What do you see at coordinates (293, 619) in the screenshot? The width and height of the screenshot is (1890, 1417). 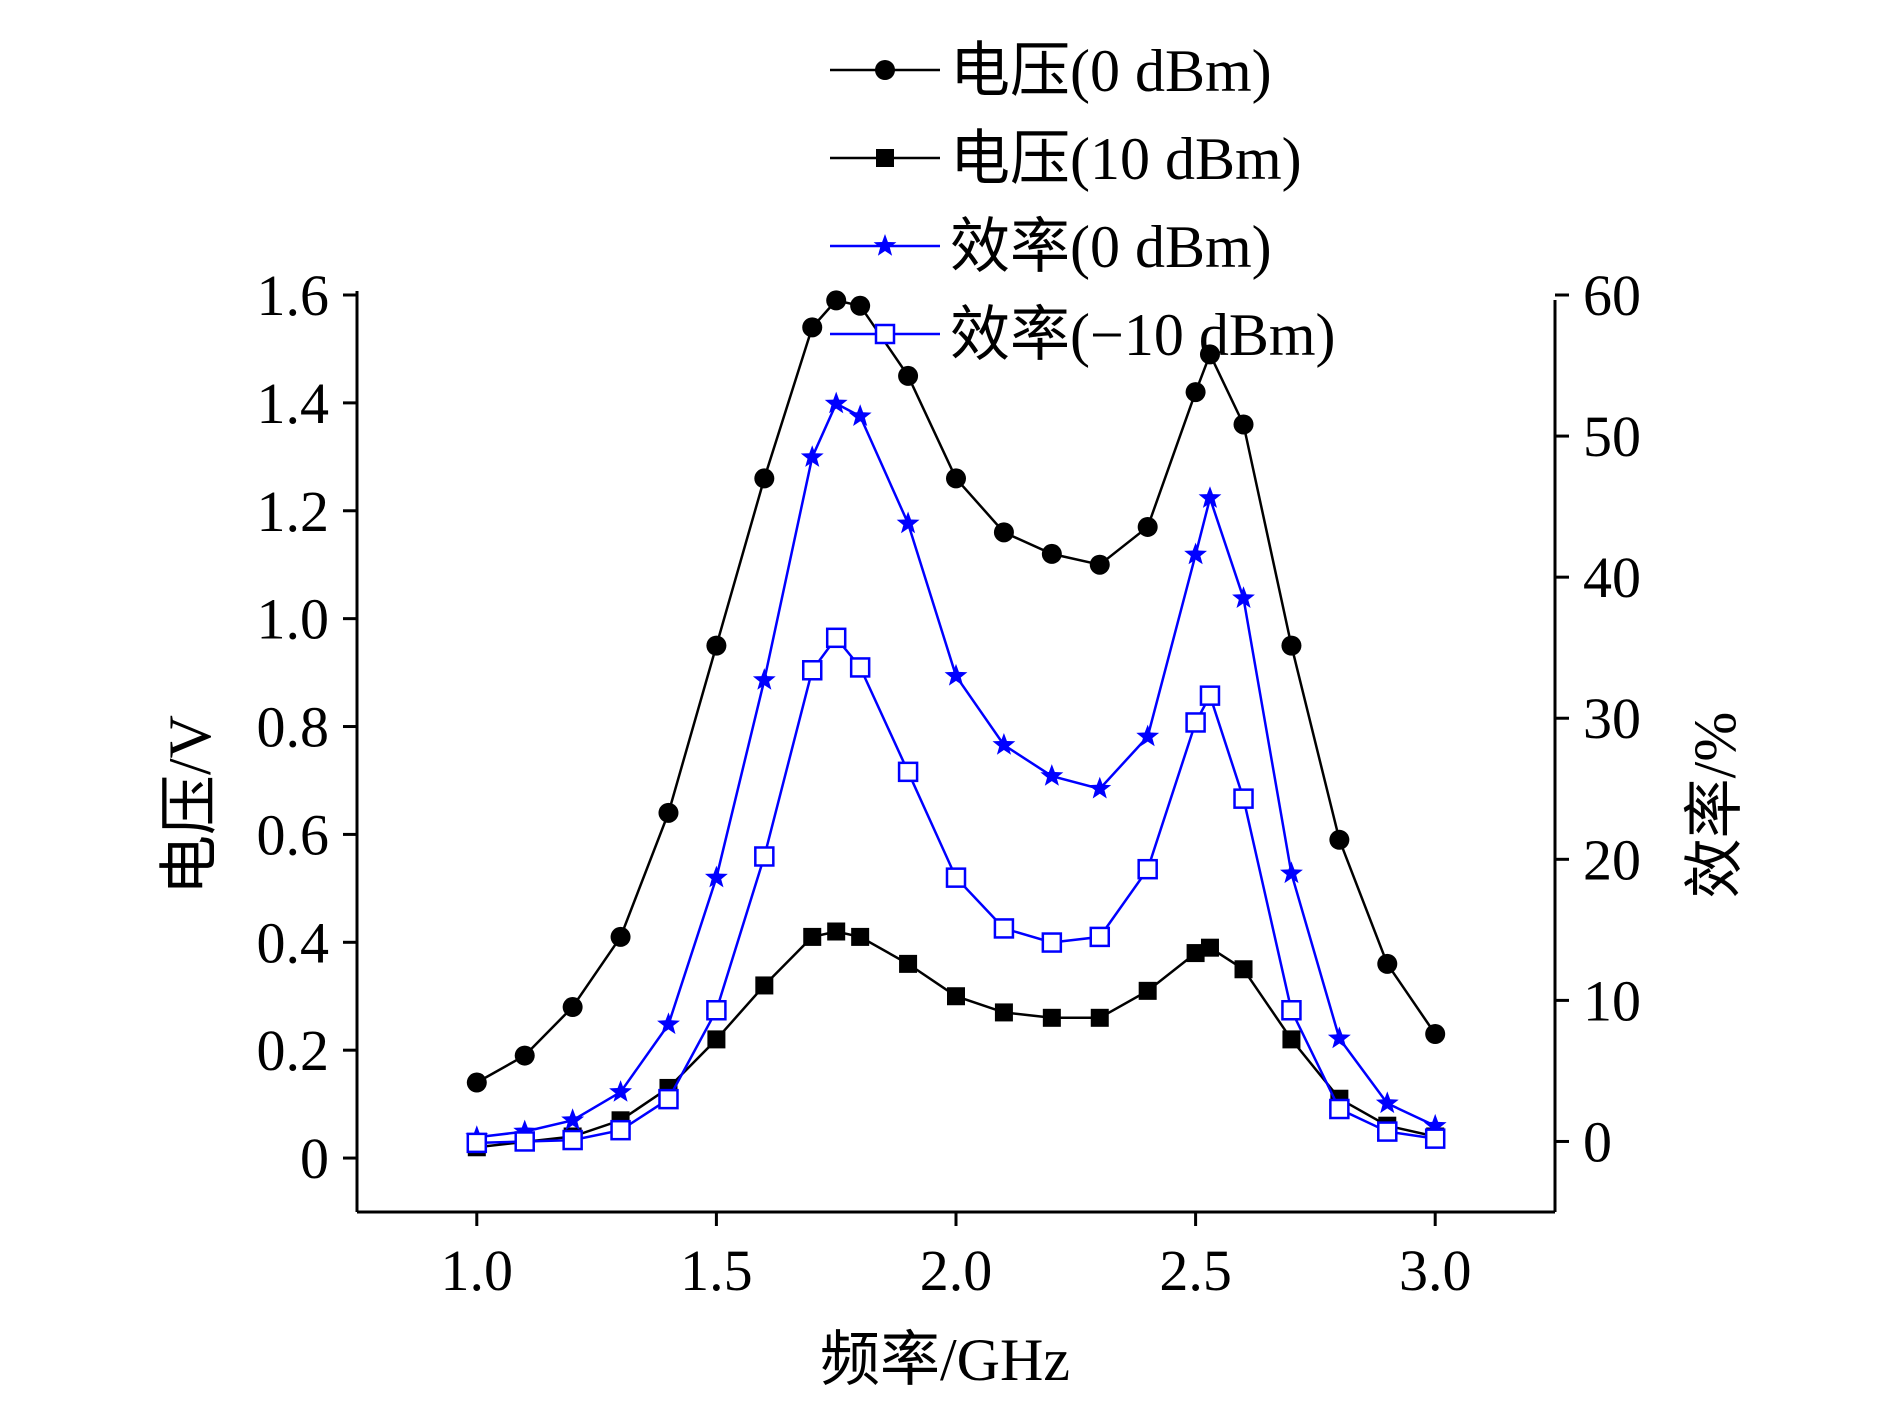 I see `y-tick-label: 1.0` at bounding box center [293, 619].